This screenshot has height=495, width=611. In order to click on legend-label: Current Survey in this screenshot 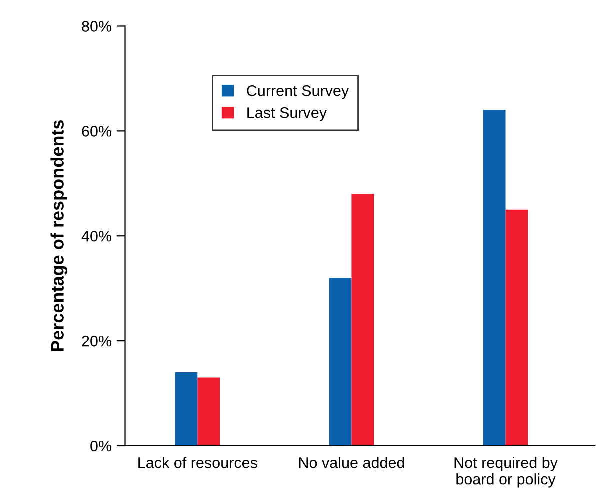, I will do `click(298, 93)`.